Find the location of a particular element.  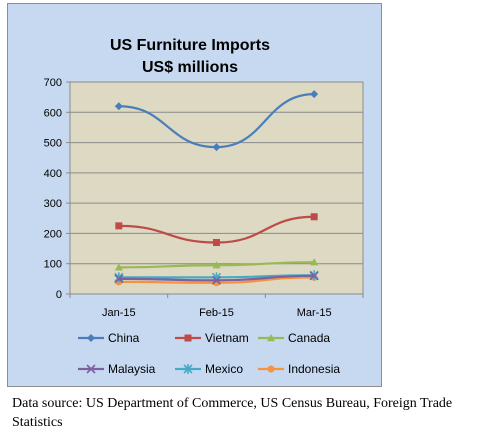

legend-marker-vietnam is located at coordinates (188, 338).